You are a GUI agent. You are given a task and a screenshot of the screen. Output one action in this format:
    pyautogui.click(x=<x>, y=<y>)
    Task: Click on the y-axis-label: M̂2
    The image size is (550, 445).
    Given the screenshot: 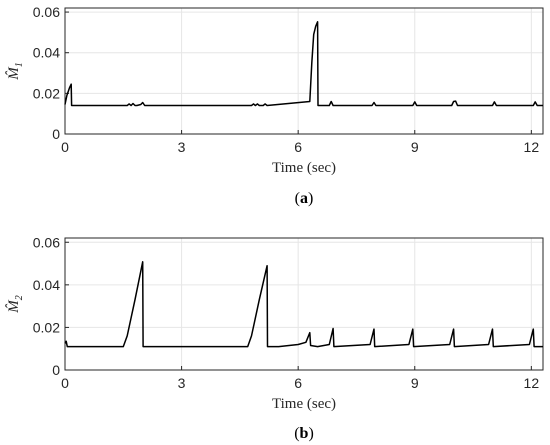 What is the action you would take?
    pyautogui.click(x=15, y=304)
    